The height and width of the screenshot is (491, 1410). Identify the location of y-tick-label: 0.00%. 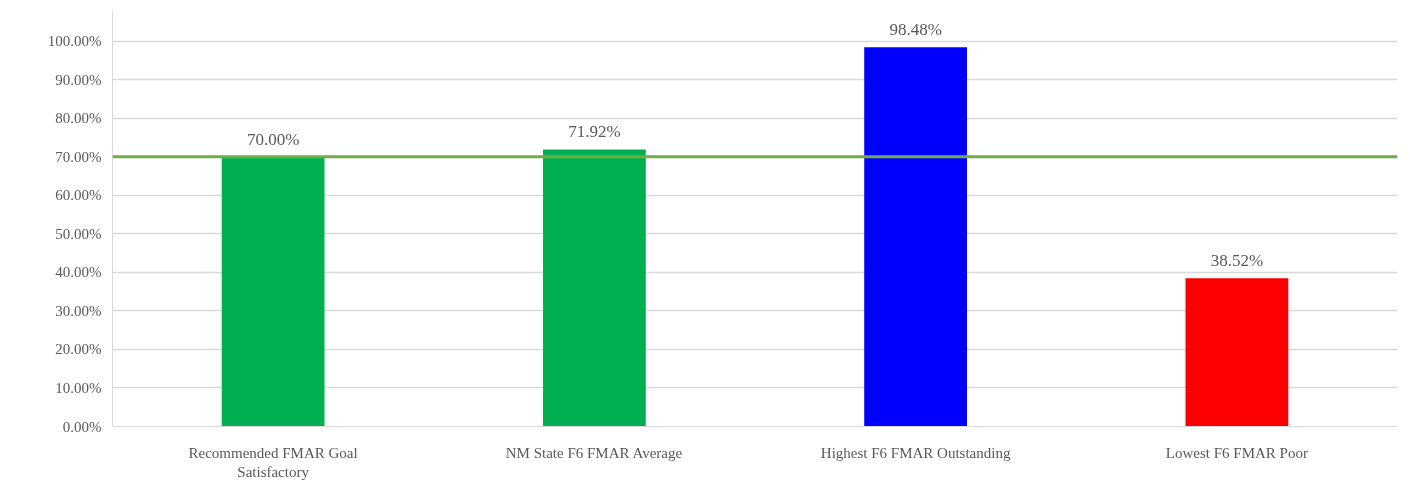
(82, 426).